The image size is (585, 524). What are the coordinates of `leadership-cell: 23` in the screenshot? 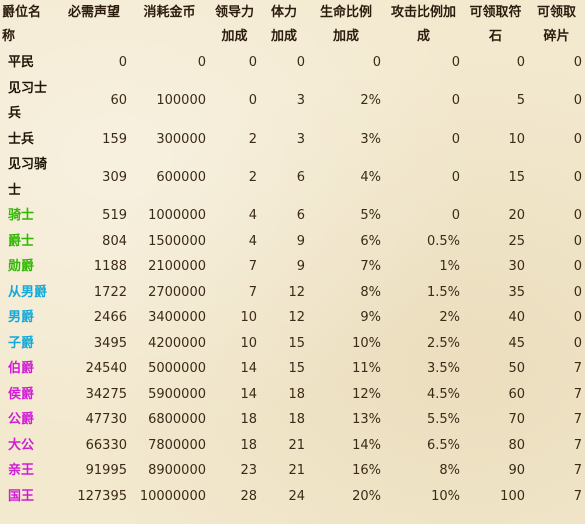 It's located at (248, 470).